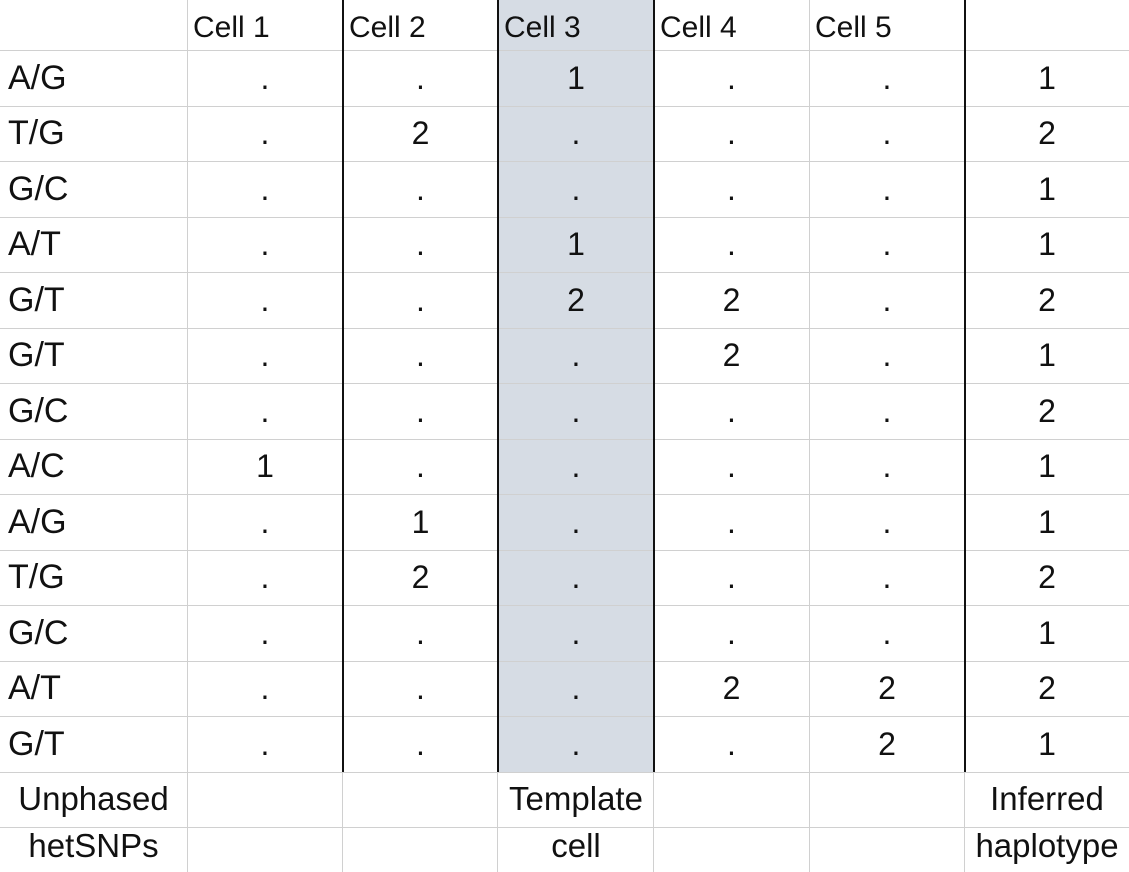 This screenshot has width=1129, height=872. Describe the element at coordinates (93, 845) in the screenshot. I see `footer-snp-label-line: hetSNPs` at that location.